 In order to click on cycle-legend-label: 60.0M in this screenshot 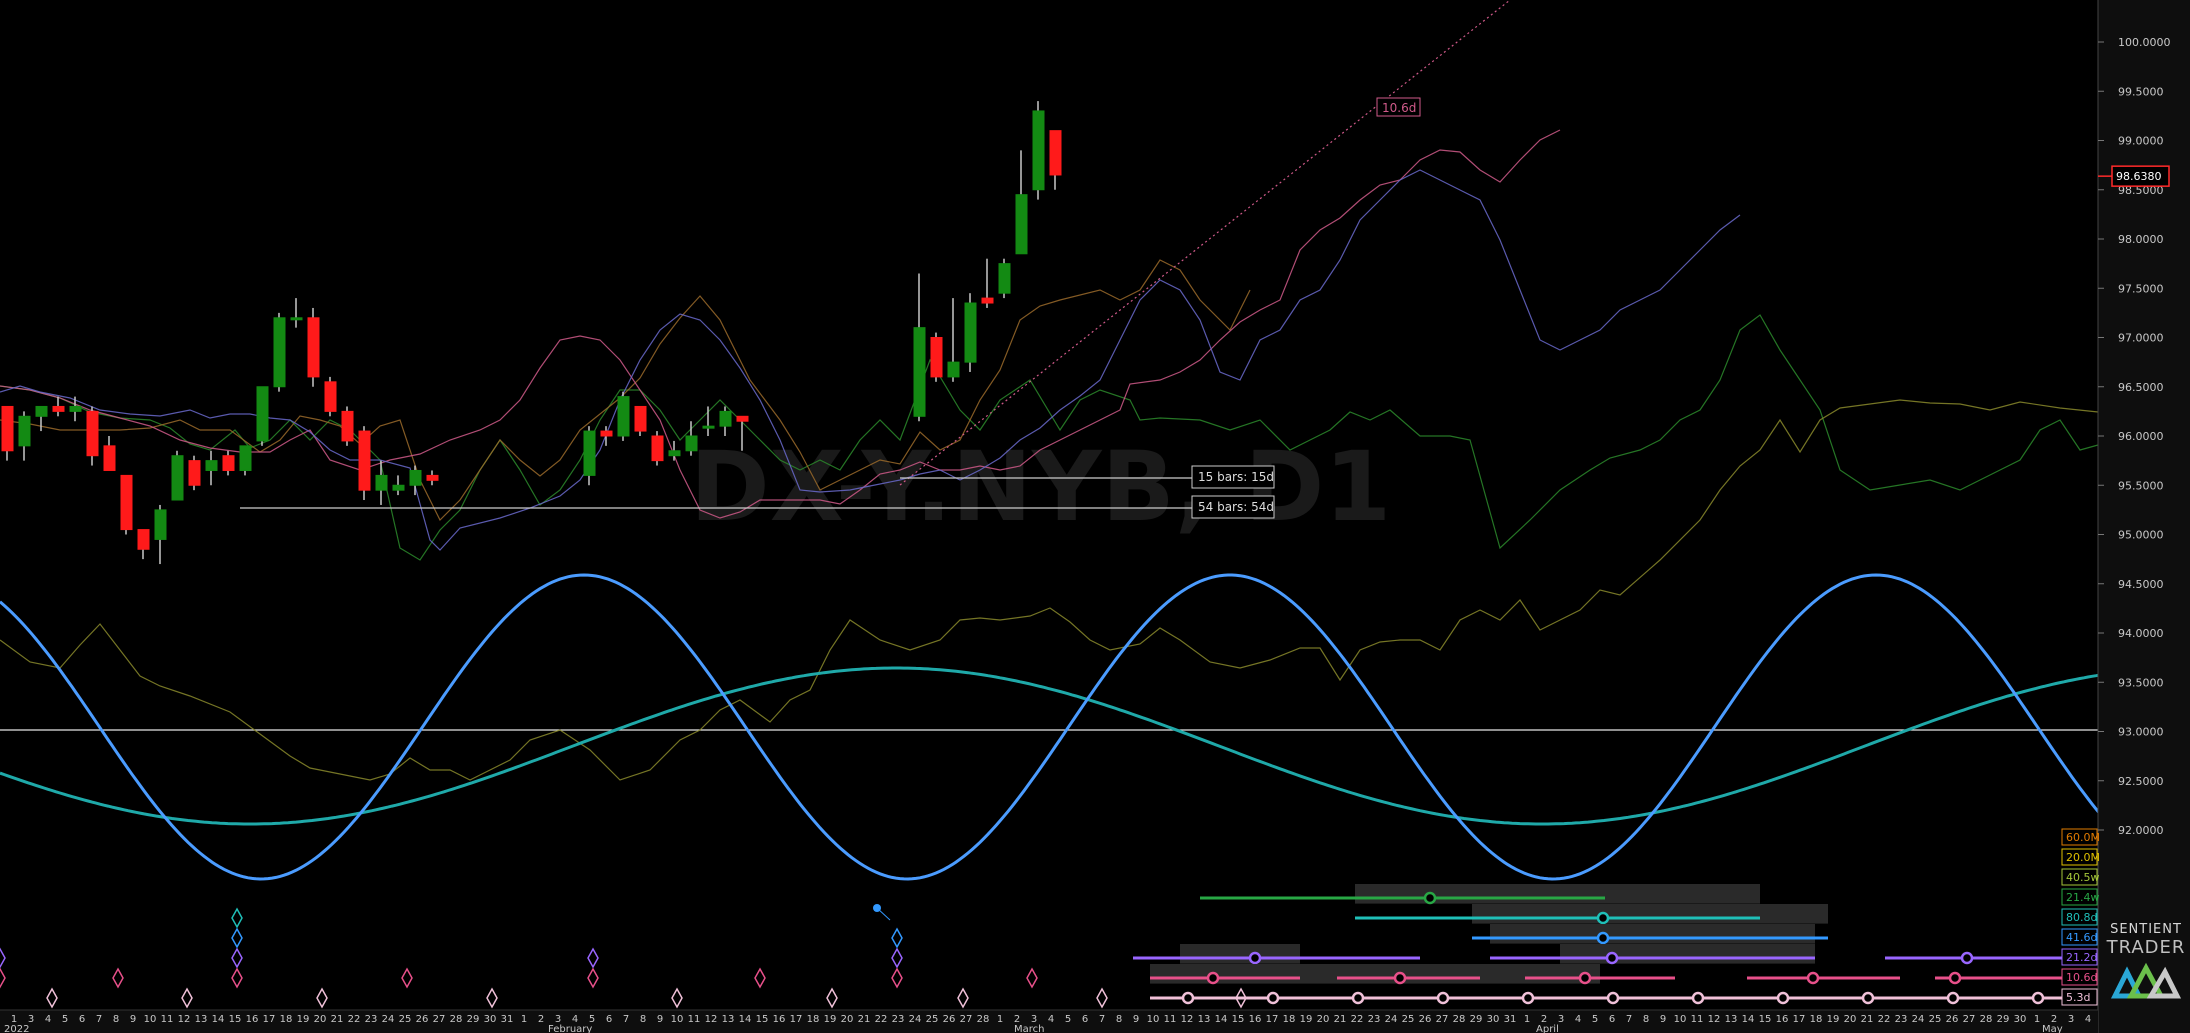, I will do `click(2083, 837)`.